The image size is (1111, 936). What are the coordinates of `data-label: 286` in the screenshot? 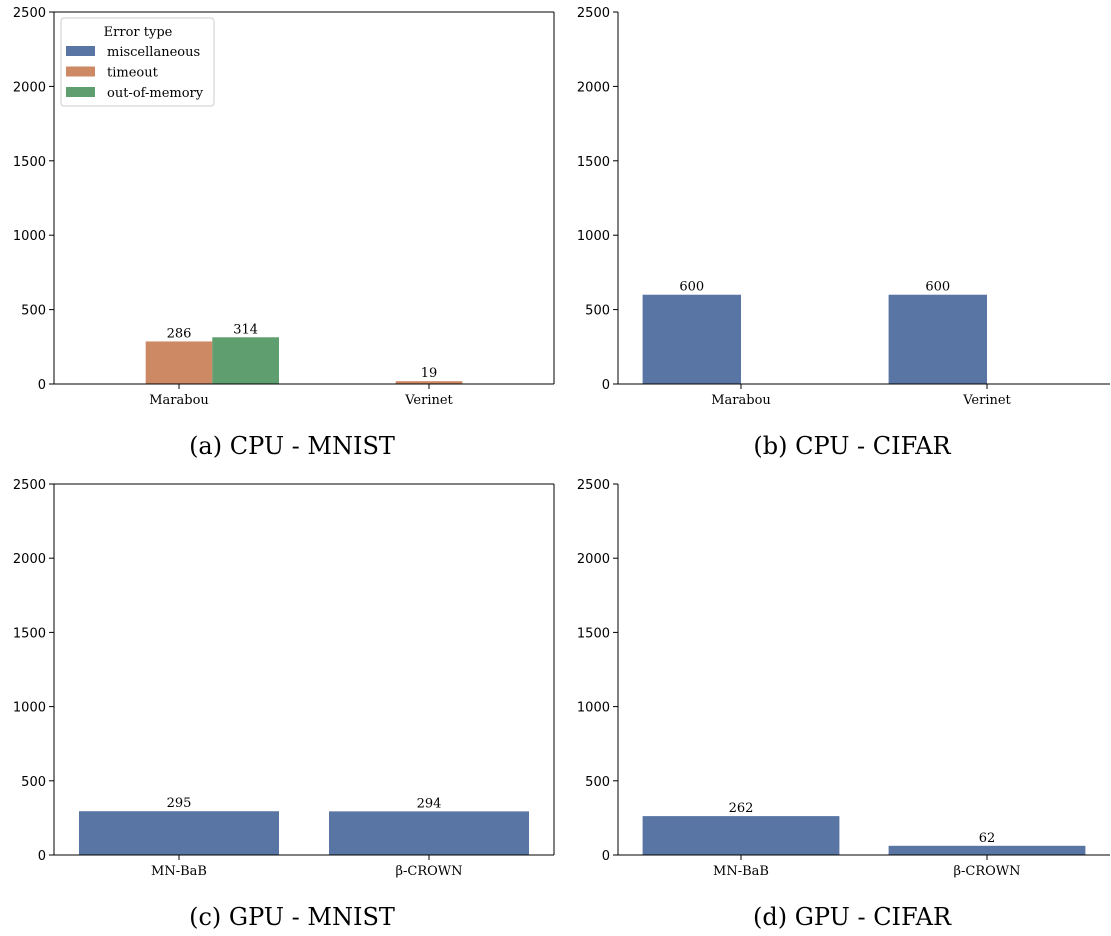 It's located at (179, 333).